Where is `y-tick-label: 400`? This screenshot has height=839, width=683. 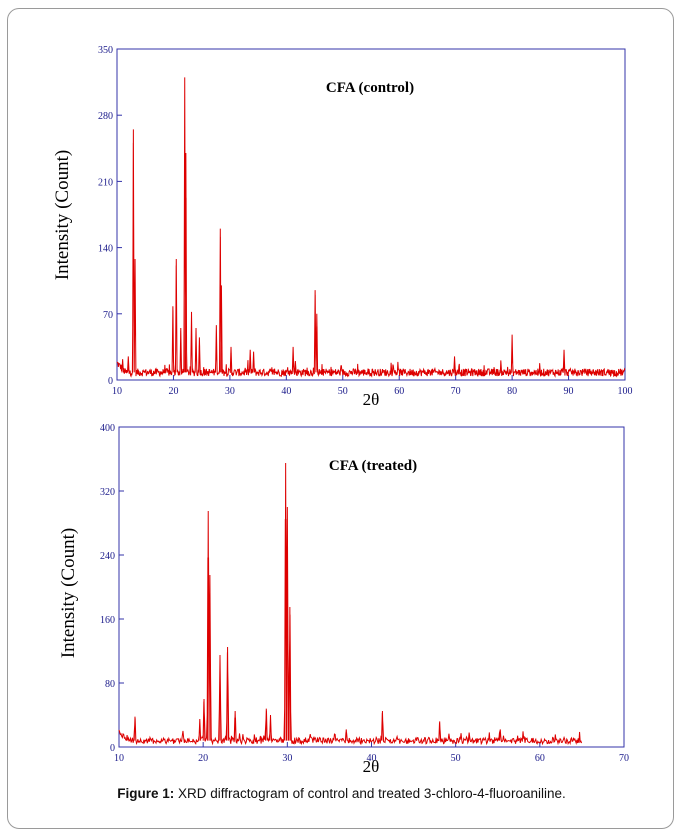 y-tick-label: 400 is located at coordinates (107, 428).